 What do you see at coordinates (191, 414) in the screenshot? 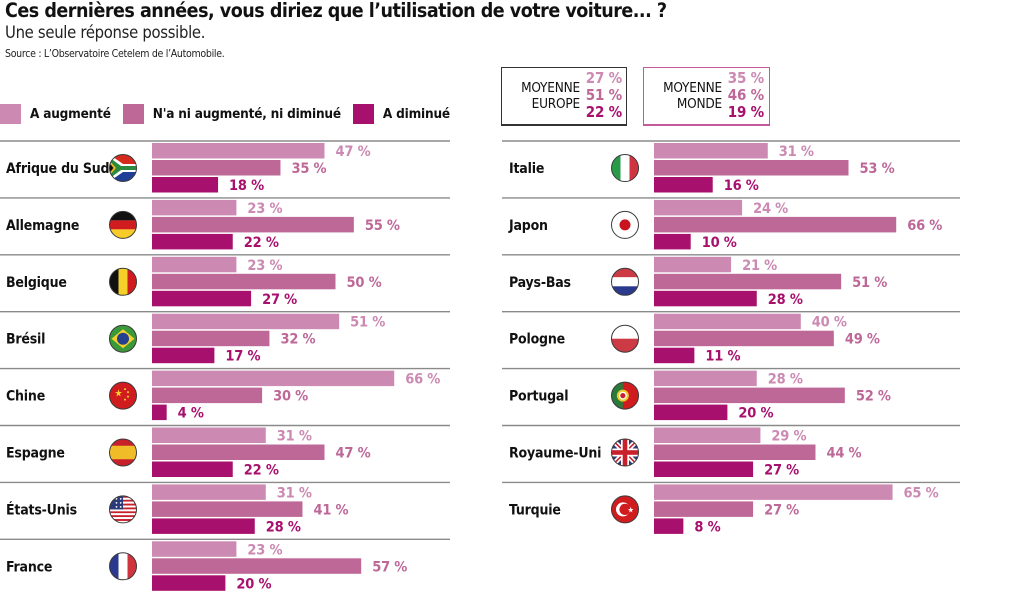
I see `value-label-decreased: 4 %` at bounding box center [191, 414].